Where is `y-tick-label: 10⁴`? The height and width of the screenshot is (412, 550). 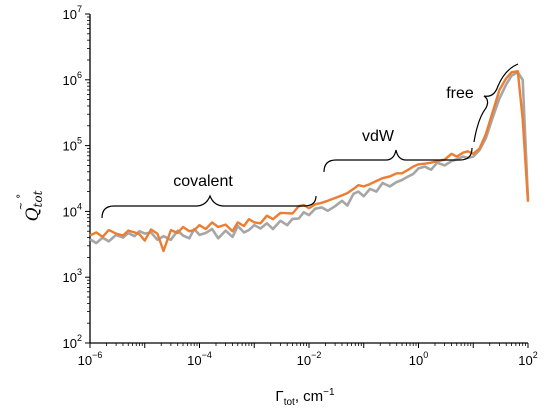 y-tick-label: 10⁴ is located at coordinates (72, 210).